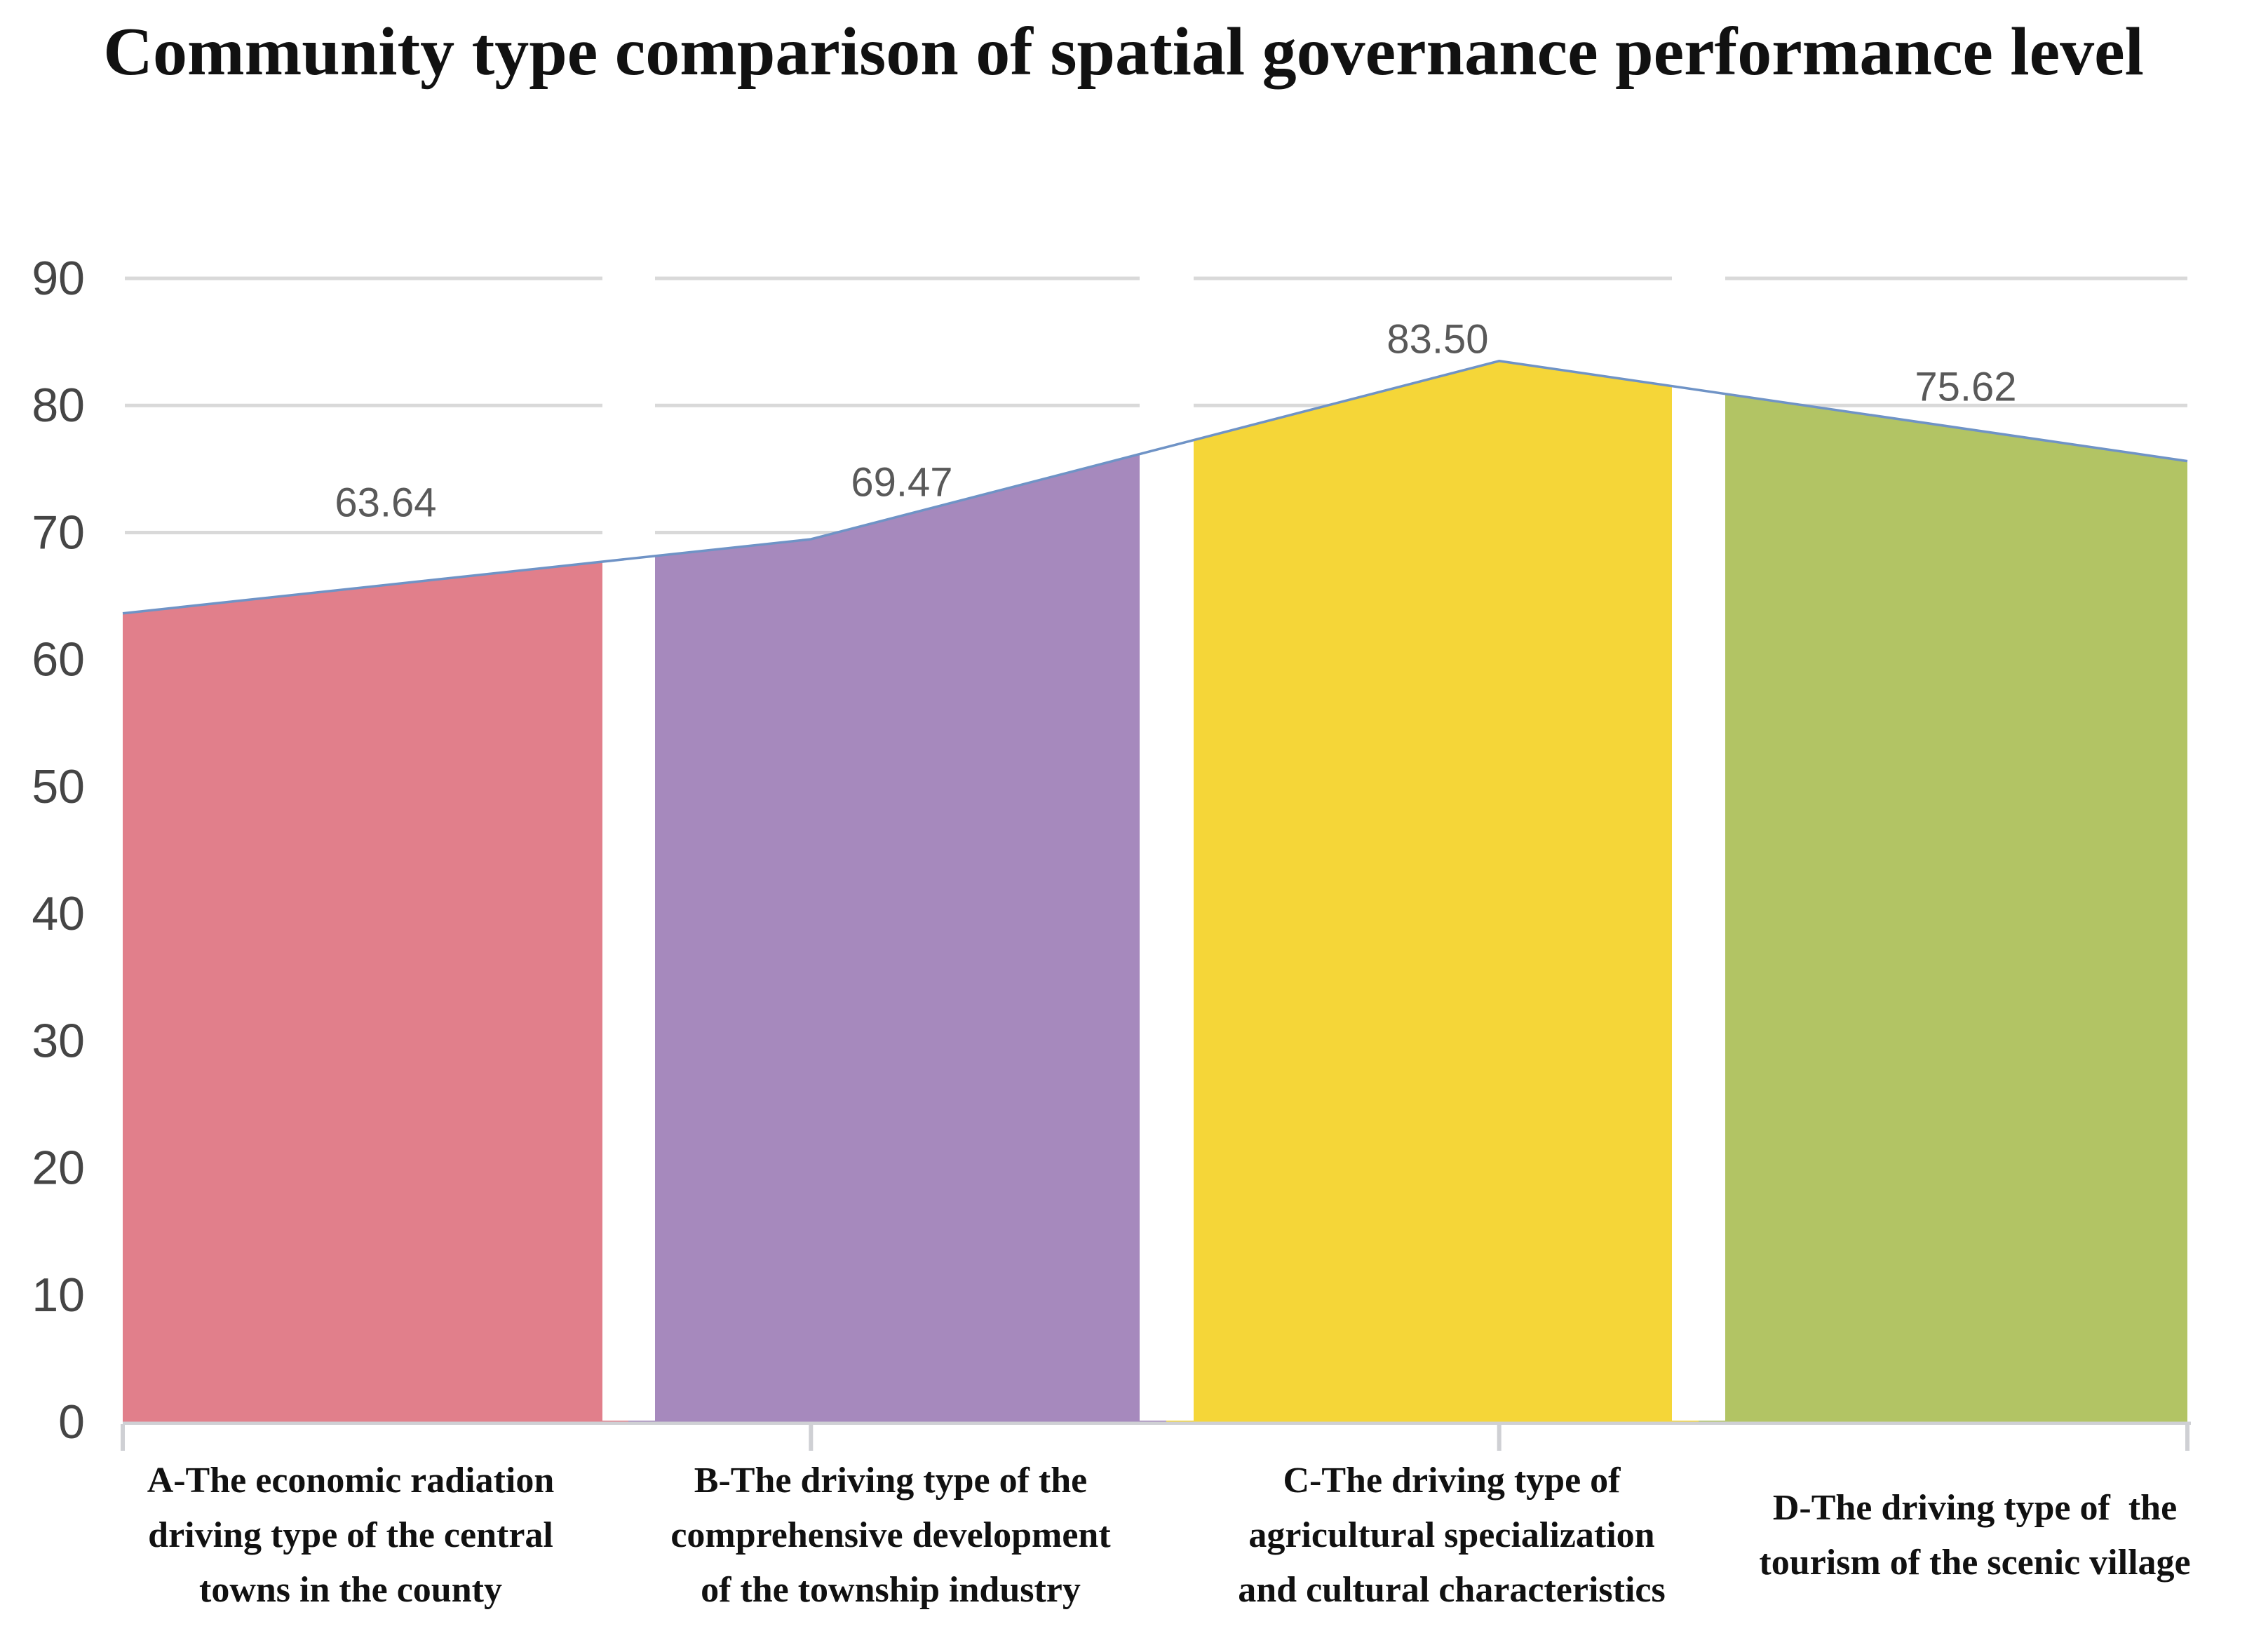  I want to click on category-label-line: agricultural specialization, so click(1451, 1535).